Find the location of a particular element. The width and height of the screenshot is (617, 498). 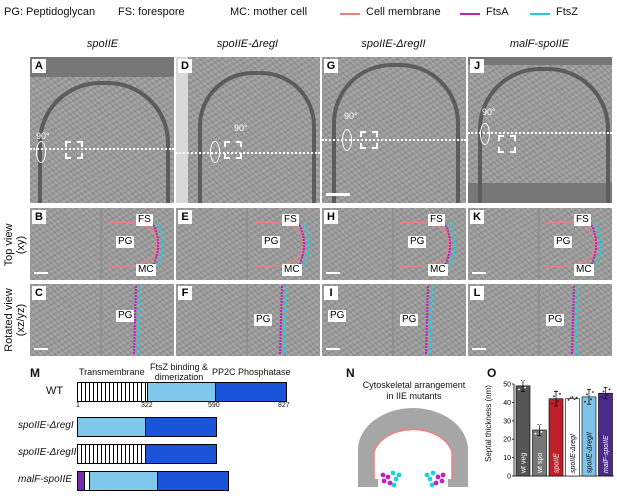

cell-membrane-swatch is located at coordinates (350, 14).